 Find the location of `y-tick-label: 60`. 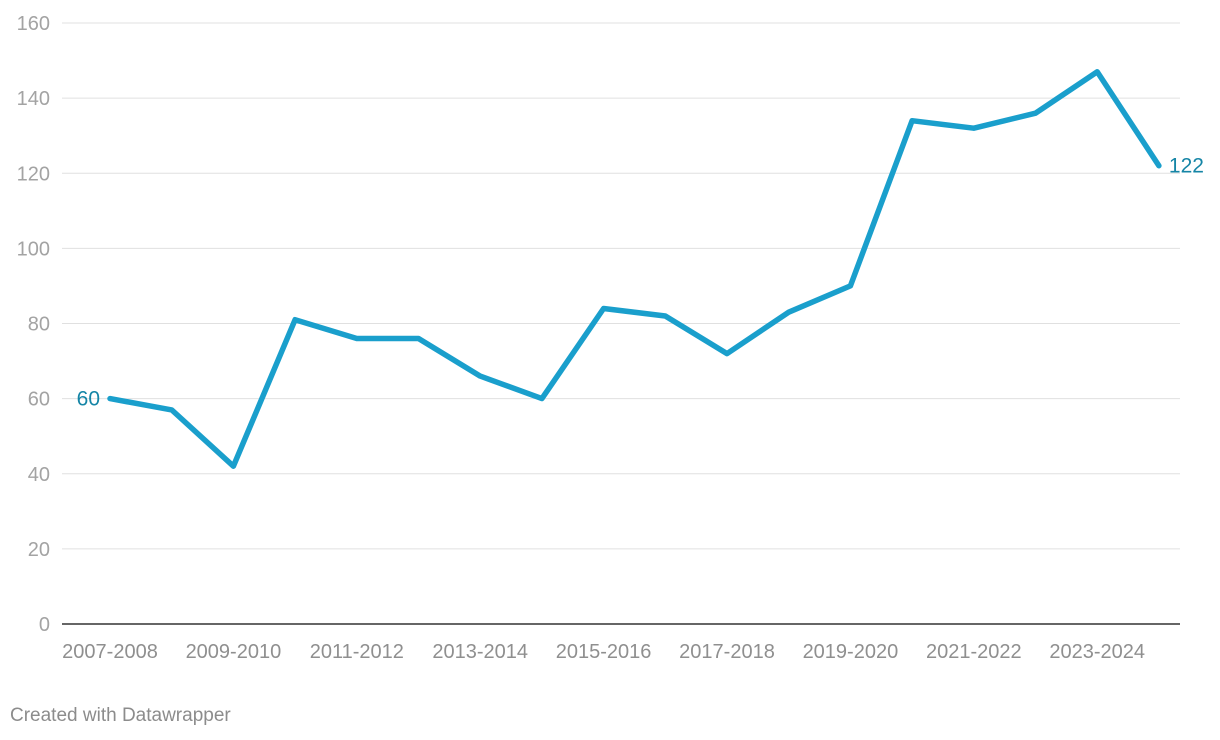

y-tick-label: 60 is located at coordinates (39, 400).